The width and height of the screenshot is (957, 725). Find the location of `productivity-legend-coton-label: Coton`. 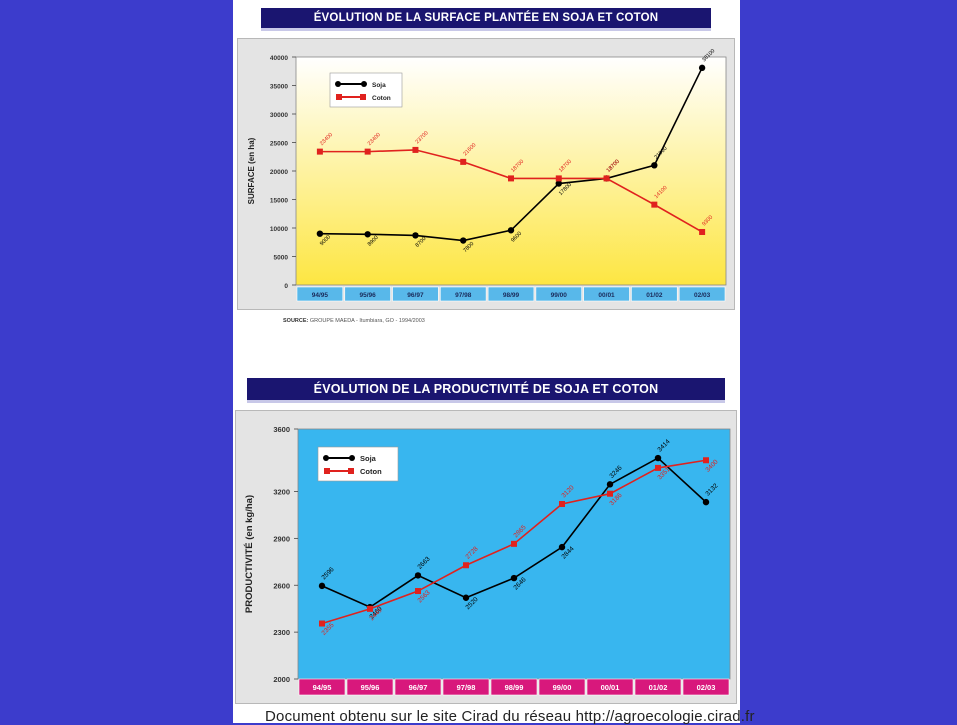

productivity-legend-coton-label: Coton is located at coordinates (371, 471).